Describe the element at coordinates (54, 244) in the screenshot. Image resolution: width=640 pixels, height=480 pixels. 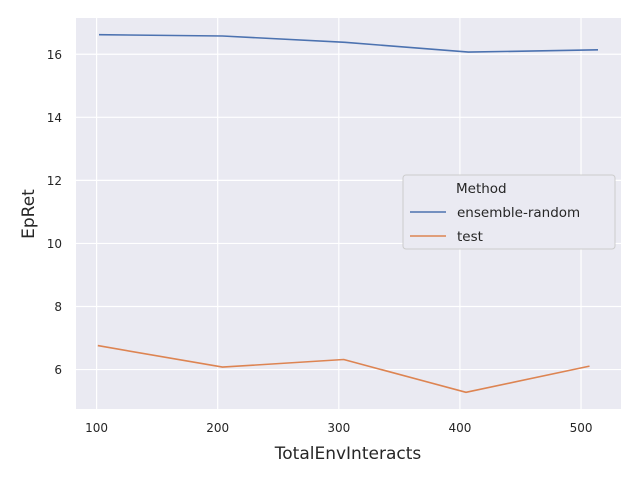
I see `y-tick-label: 10` at that location.